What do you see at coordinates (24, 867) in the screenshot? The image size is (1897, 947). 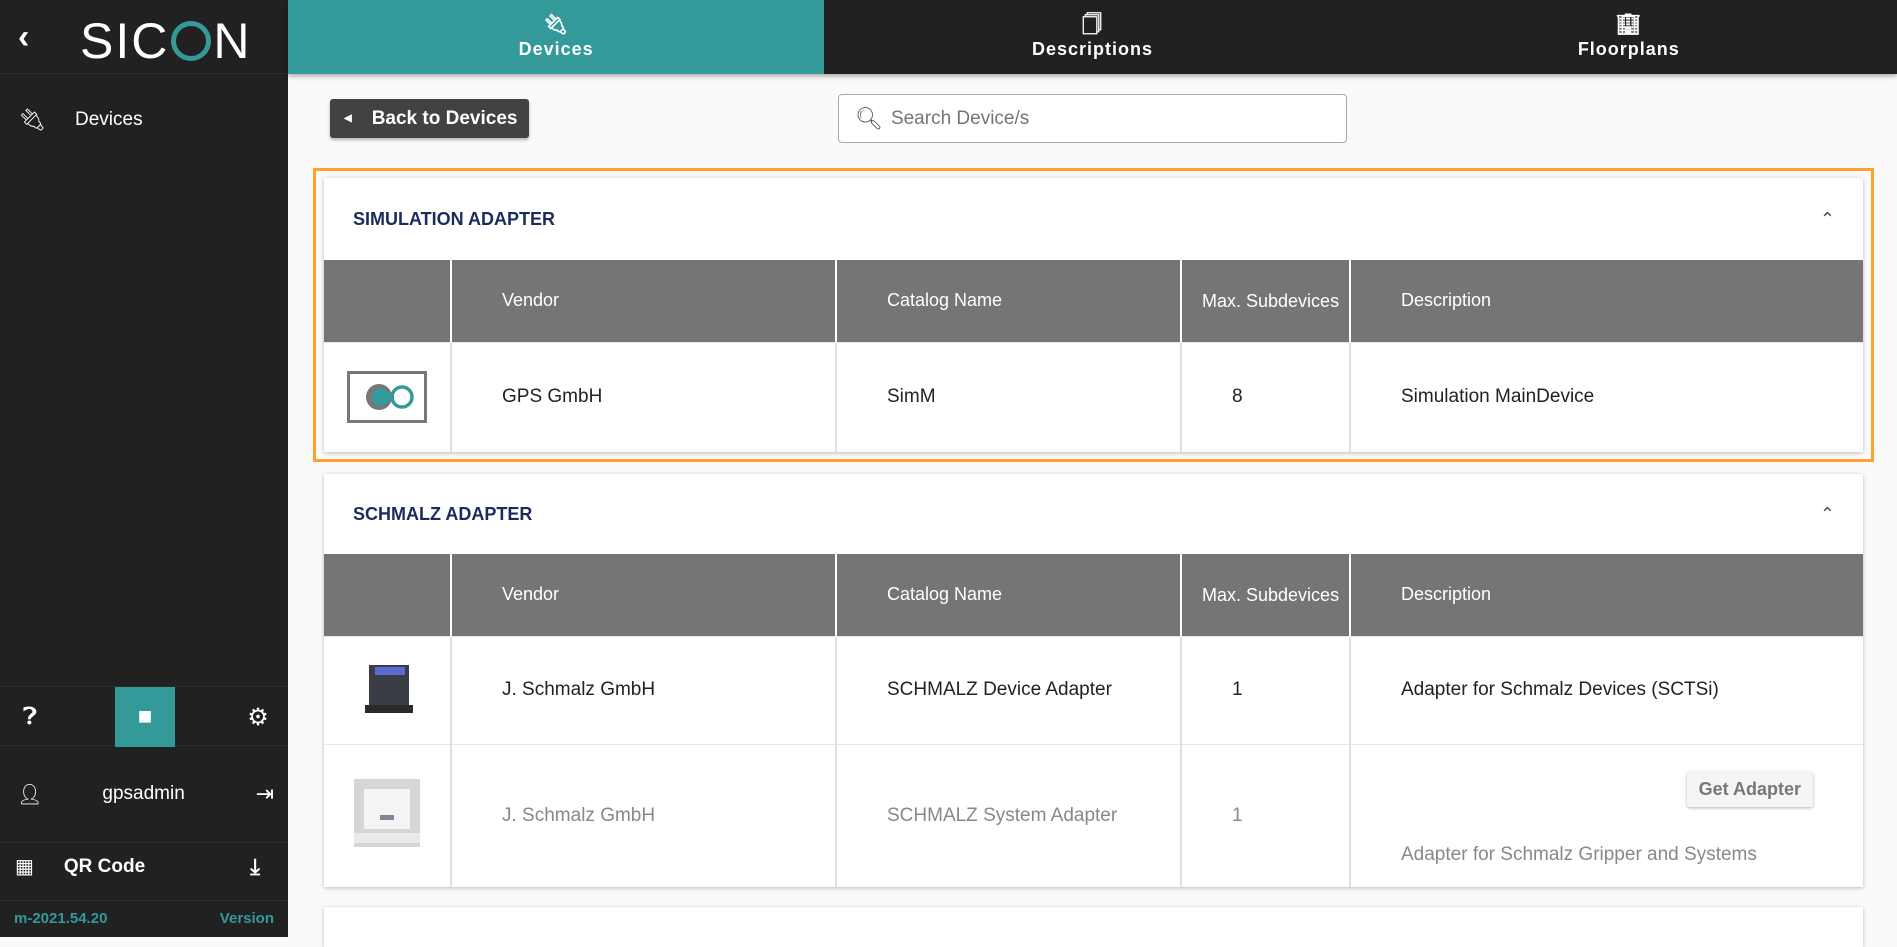 I see `qr-code-icon: ▦` at bounding box center [24, 867].